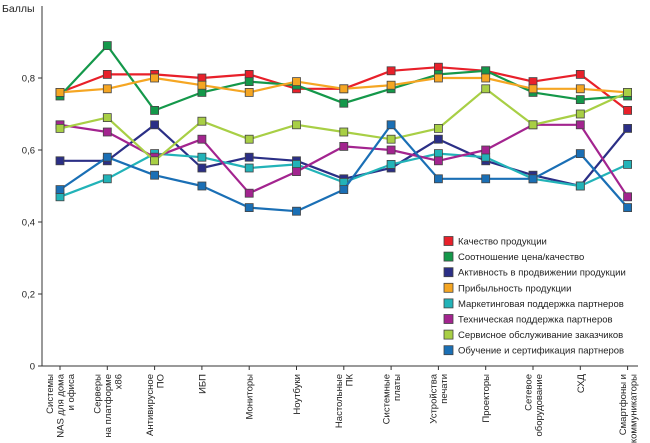 The image size is (650, 443). What do you see at coordinates (528, 320) in the screenshot?
I see `legend-item: Техническая поддержка партнеров` at bounding box center [528, 320].